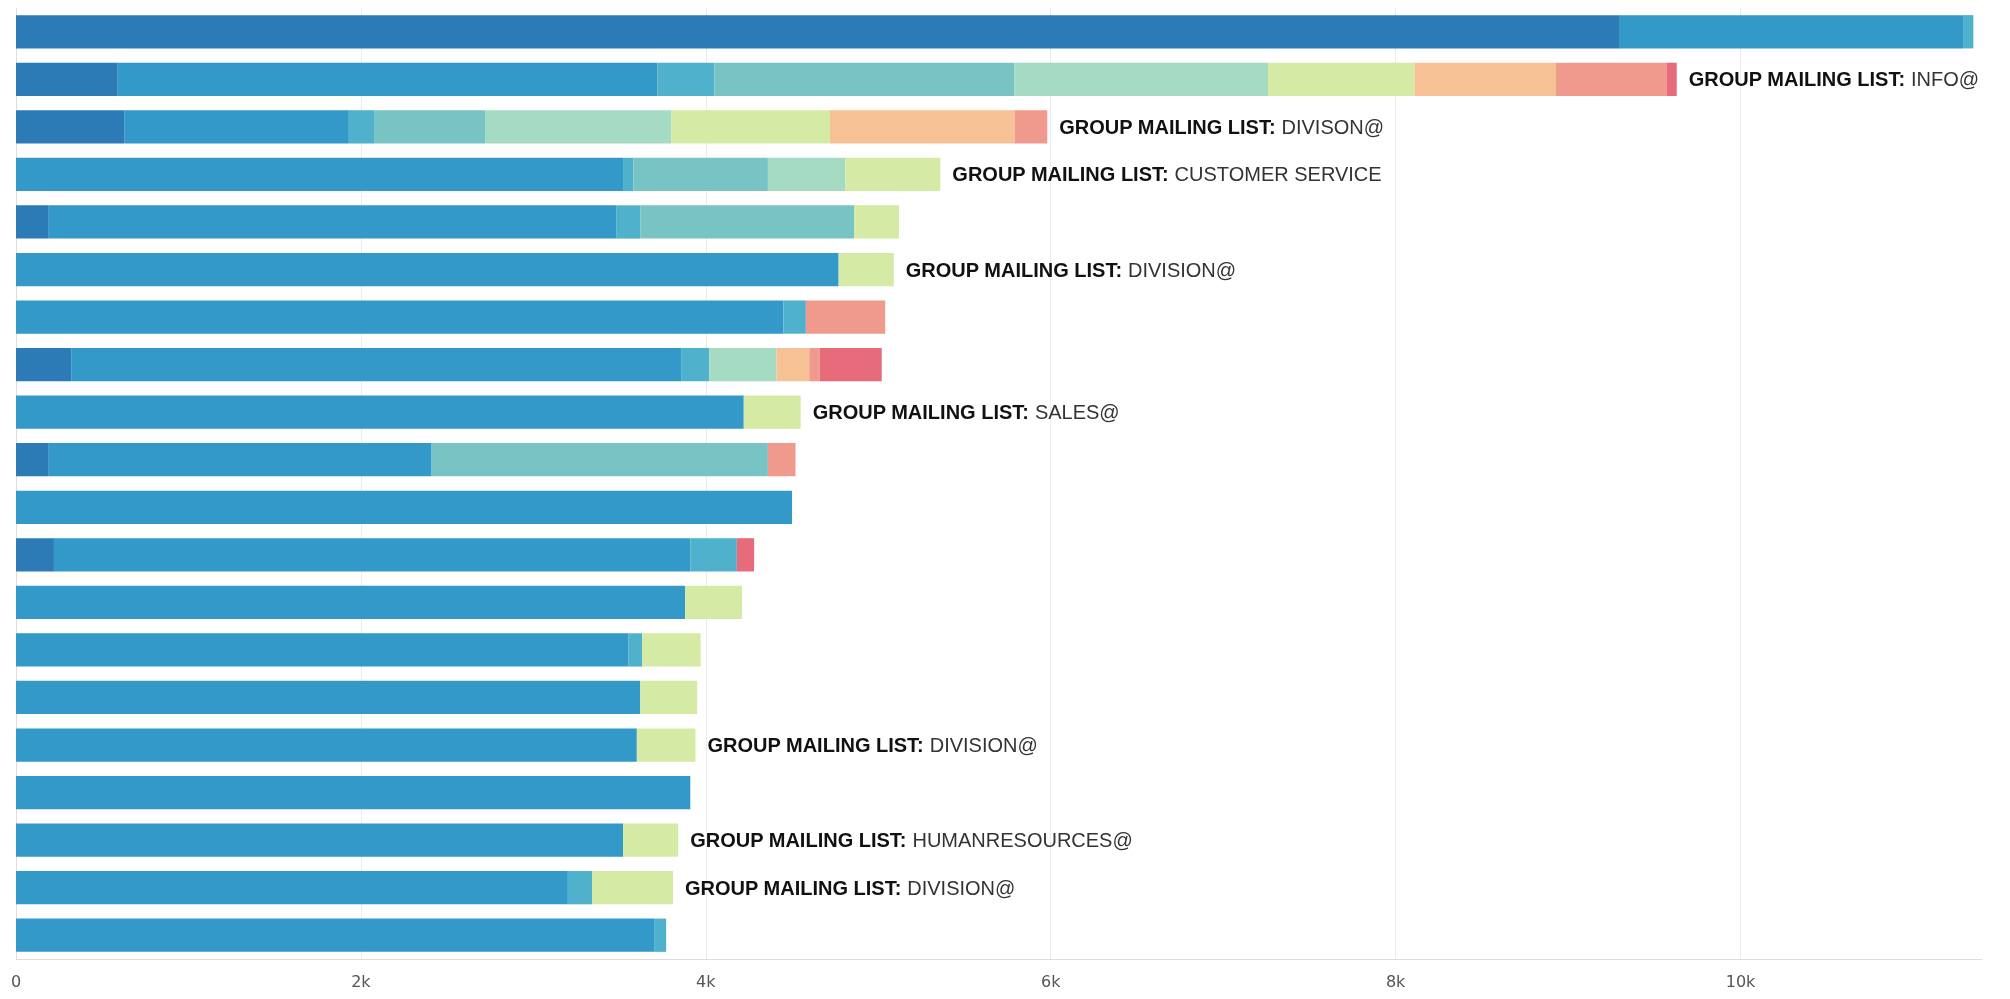  Describe the element at coordinates (1051, 981) in the screenshot. I see `x-tick-label: 6k` at that location.